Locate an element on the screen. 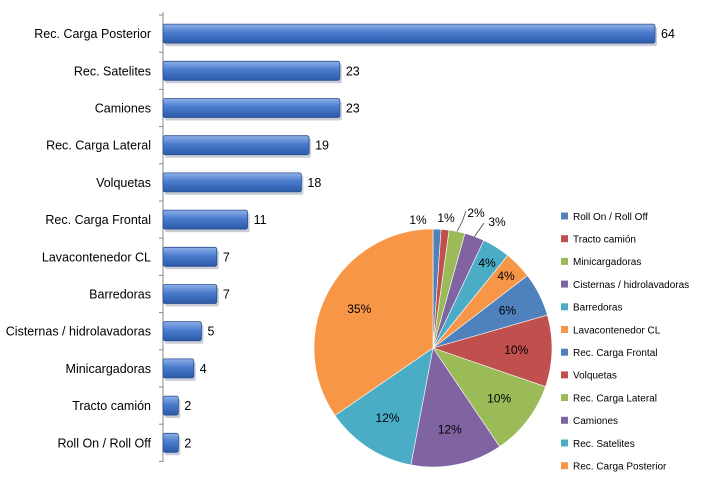  bar-category-label: Rec. Carga Frontal is located at coordinates (98, 220).